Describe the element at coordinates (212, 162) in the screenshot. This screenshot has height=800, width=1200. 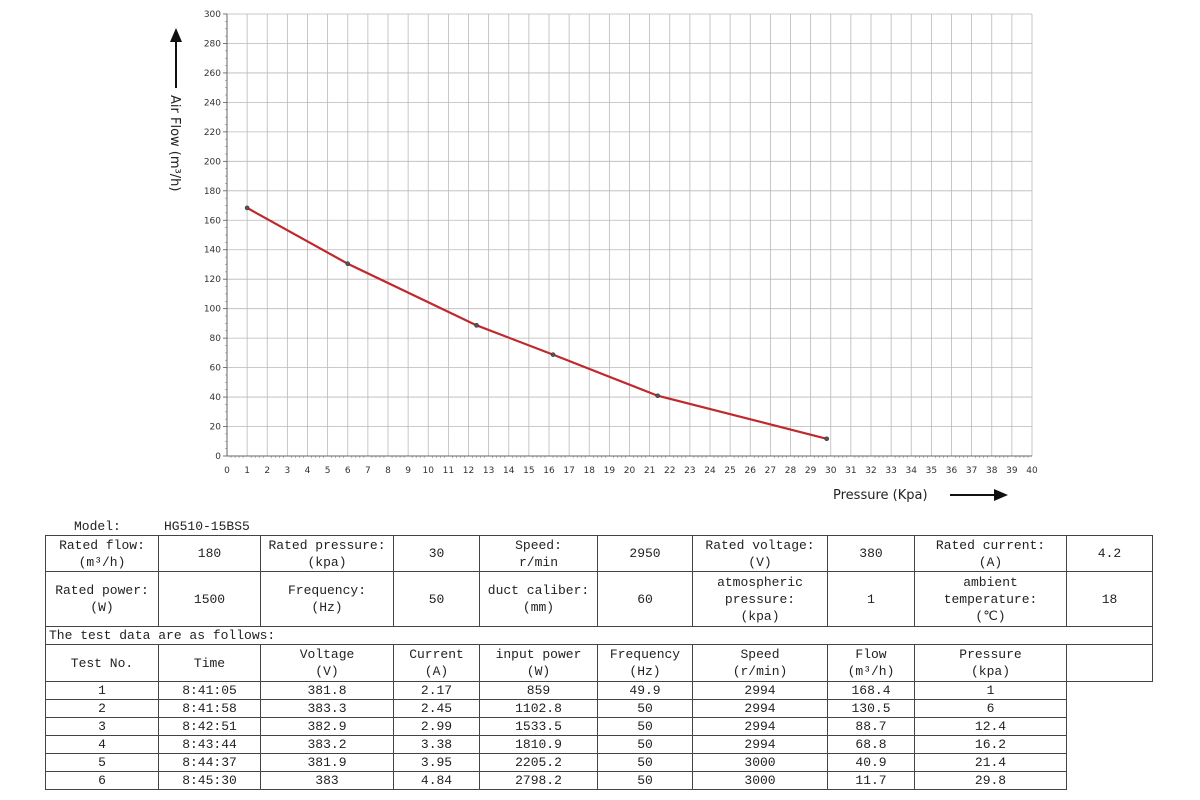
I see `y-tick-label: 200` at that location.